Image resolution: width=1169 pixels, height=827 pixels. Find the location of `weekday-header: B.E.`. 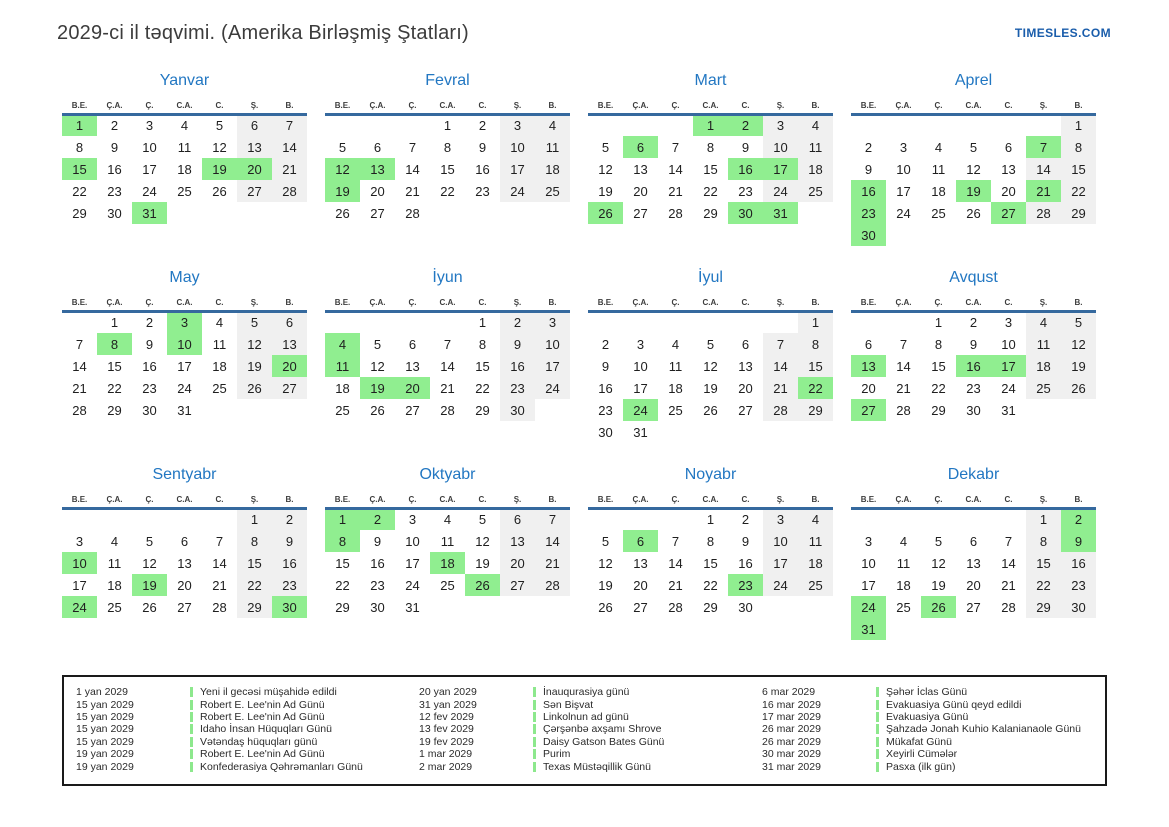

weekday-header: B.E. is located at coordinates (868, 500).